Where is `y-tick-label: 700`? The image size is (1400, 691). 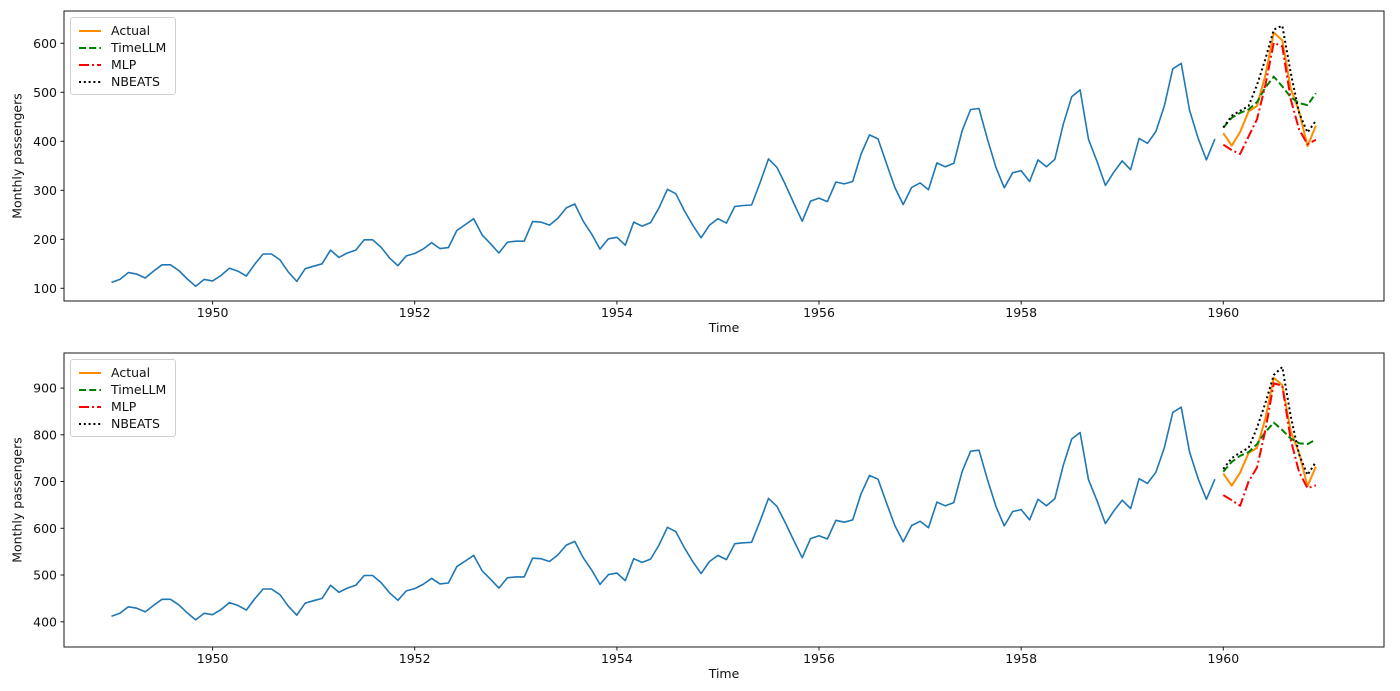
y-tick-label: 700 is located at coordinates (45, 481).